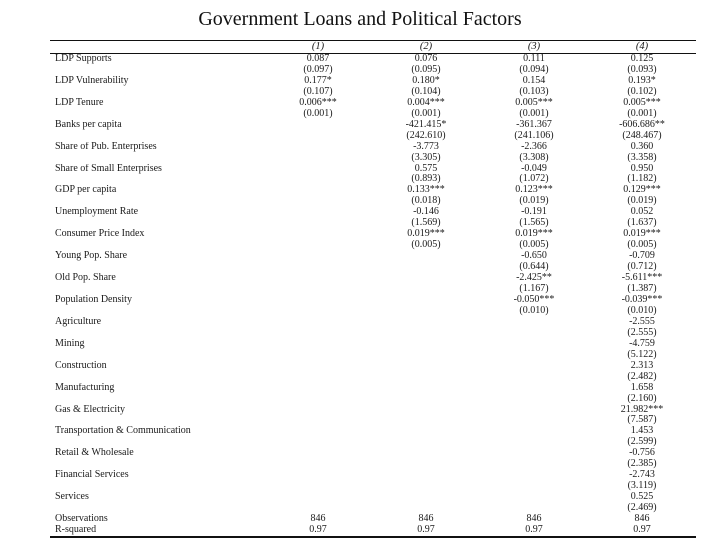 The height and width of the screenshot is (540, 720). What do you see at coordinates (426, 124) in the screenshot?
I see `cell-value: -421.415*` at bounding box center [426, 124].